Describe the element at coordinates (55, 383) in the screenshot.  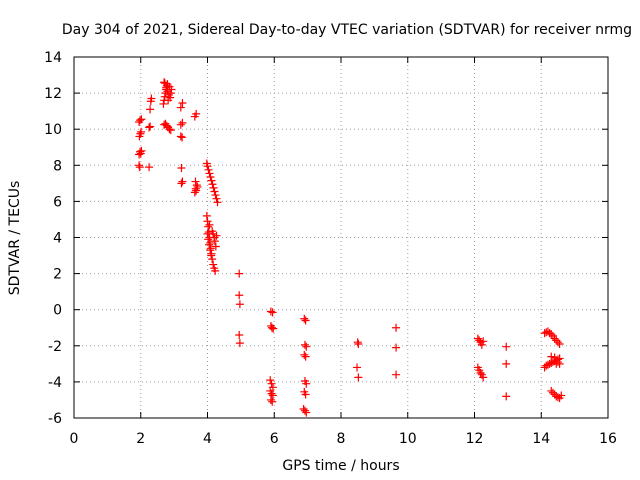
I see `y-tick-label: -4` at that location.